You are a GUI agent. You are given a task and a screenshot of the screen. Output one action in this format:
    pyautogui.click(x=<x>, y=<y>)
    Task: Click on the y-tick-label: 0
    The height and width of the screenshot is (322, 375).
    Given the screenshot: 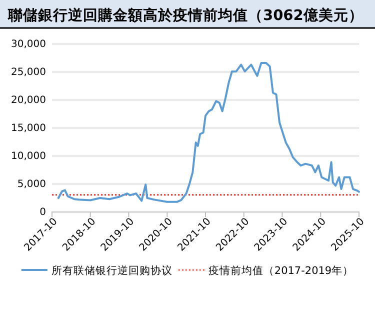 What is the action you would take?
    pyautogui.click(x=43, y=212)
    